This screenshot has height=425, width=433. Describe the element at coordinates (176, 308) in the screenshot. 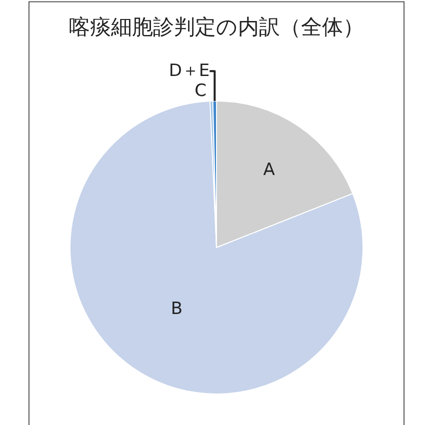

I see `slice-label: B` at that location.